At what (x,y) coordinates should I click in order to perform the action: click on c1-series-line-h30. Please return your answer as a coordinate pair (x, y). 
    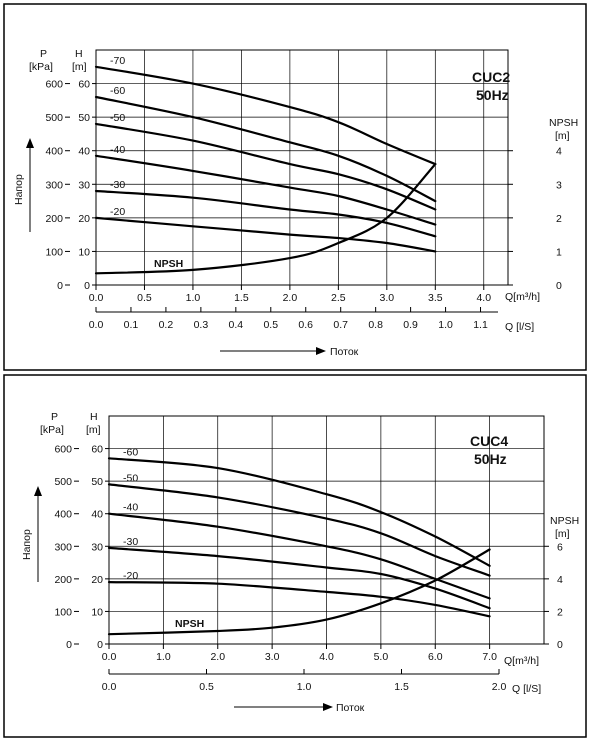
    Looking at the image, I should click on (299, 578).